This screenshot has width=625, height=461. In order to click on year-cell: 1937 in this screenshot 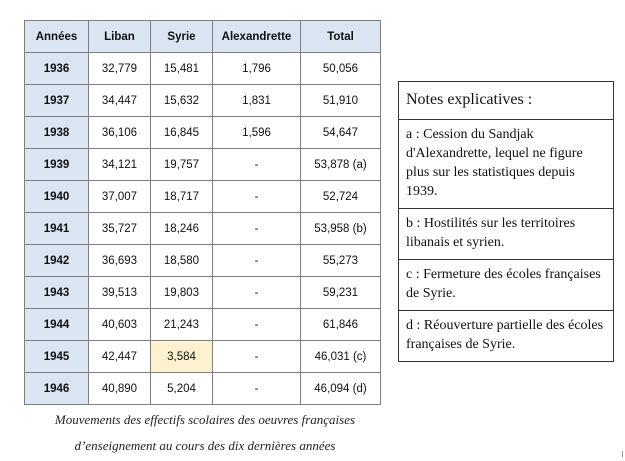, I will do `click(56, 100)`.